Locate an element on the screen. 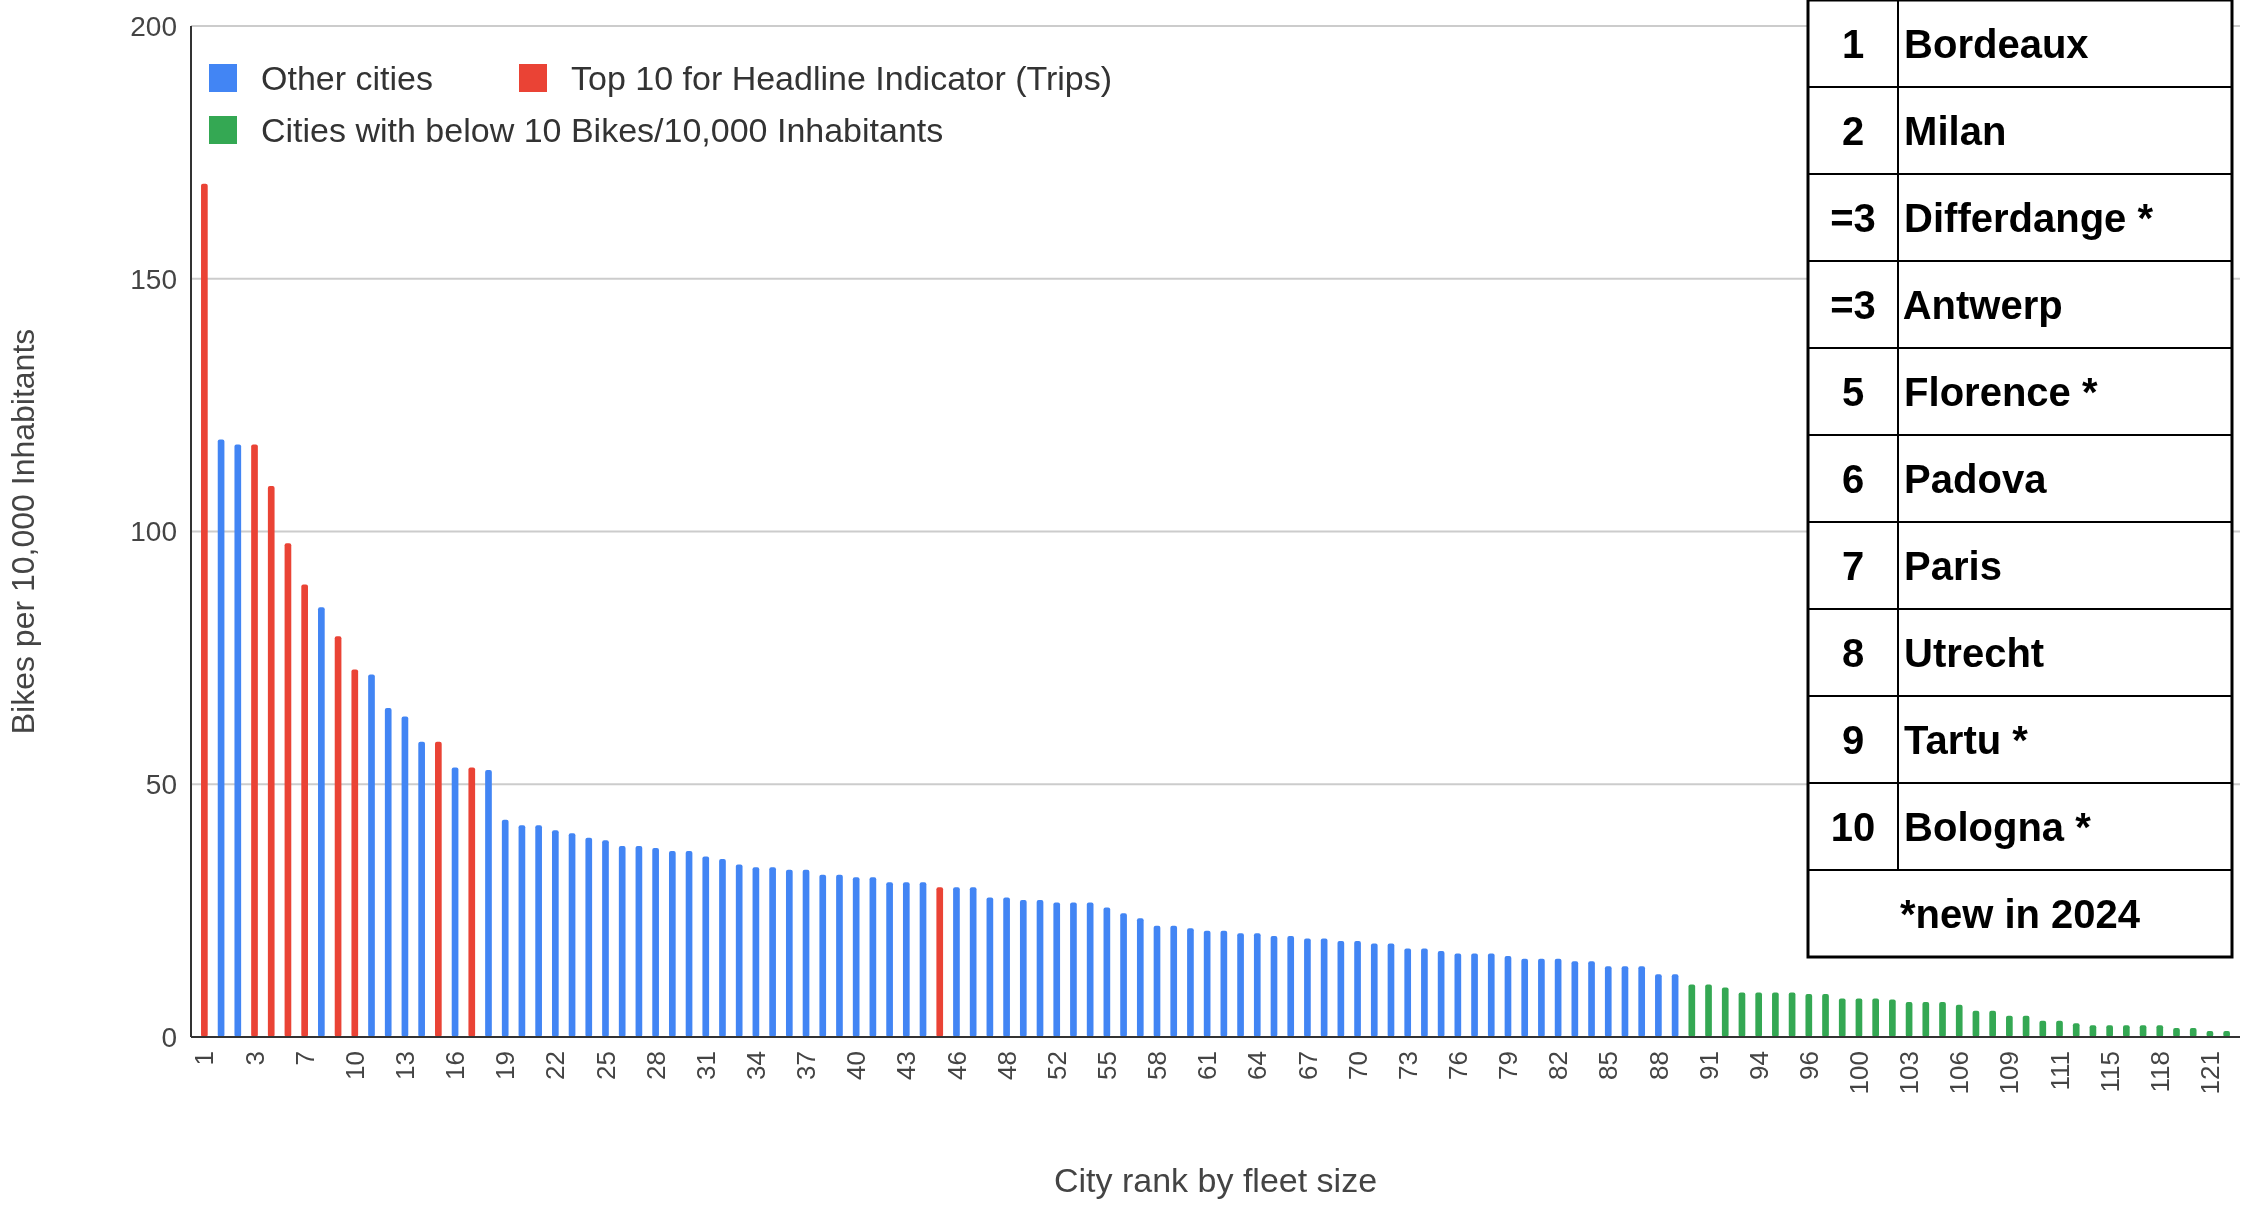  x-tick-label: 13 is located at coordinates (405, 1065).